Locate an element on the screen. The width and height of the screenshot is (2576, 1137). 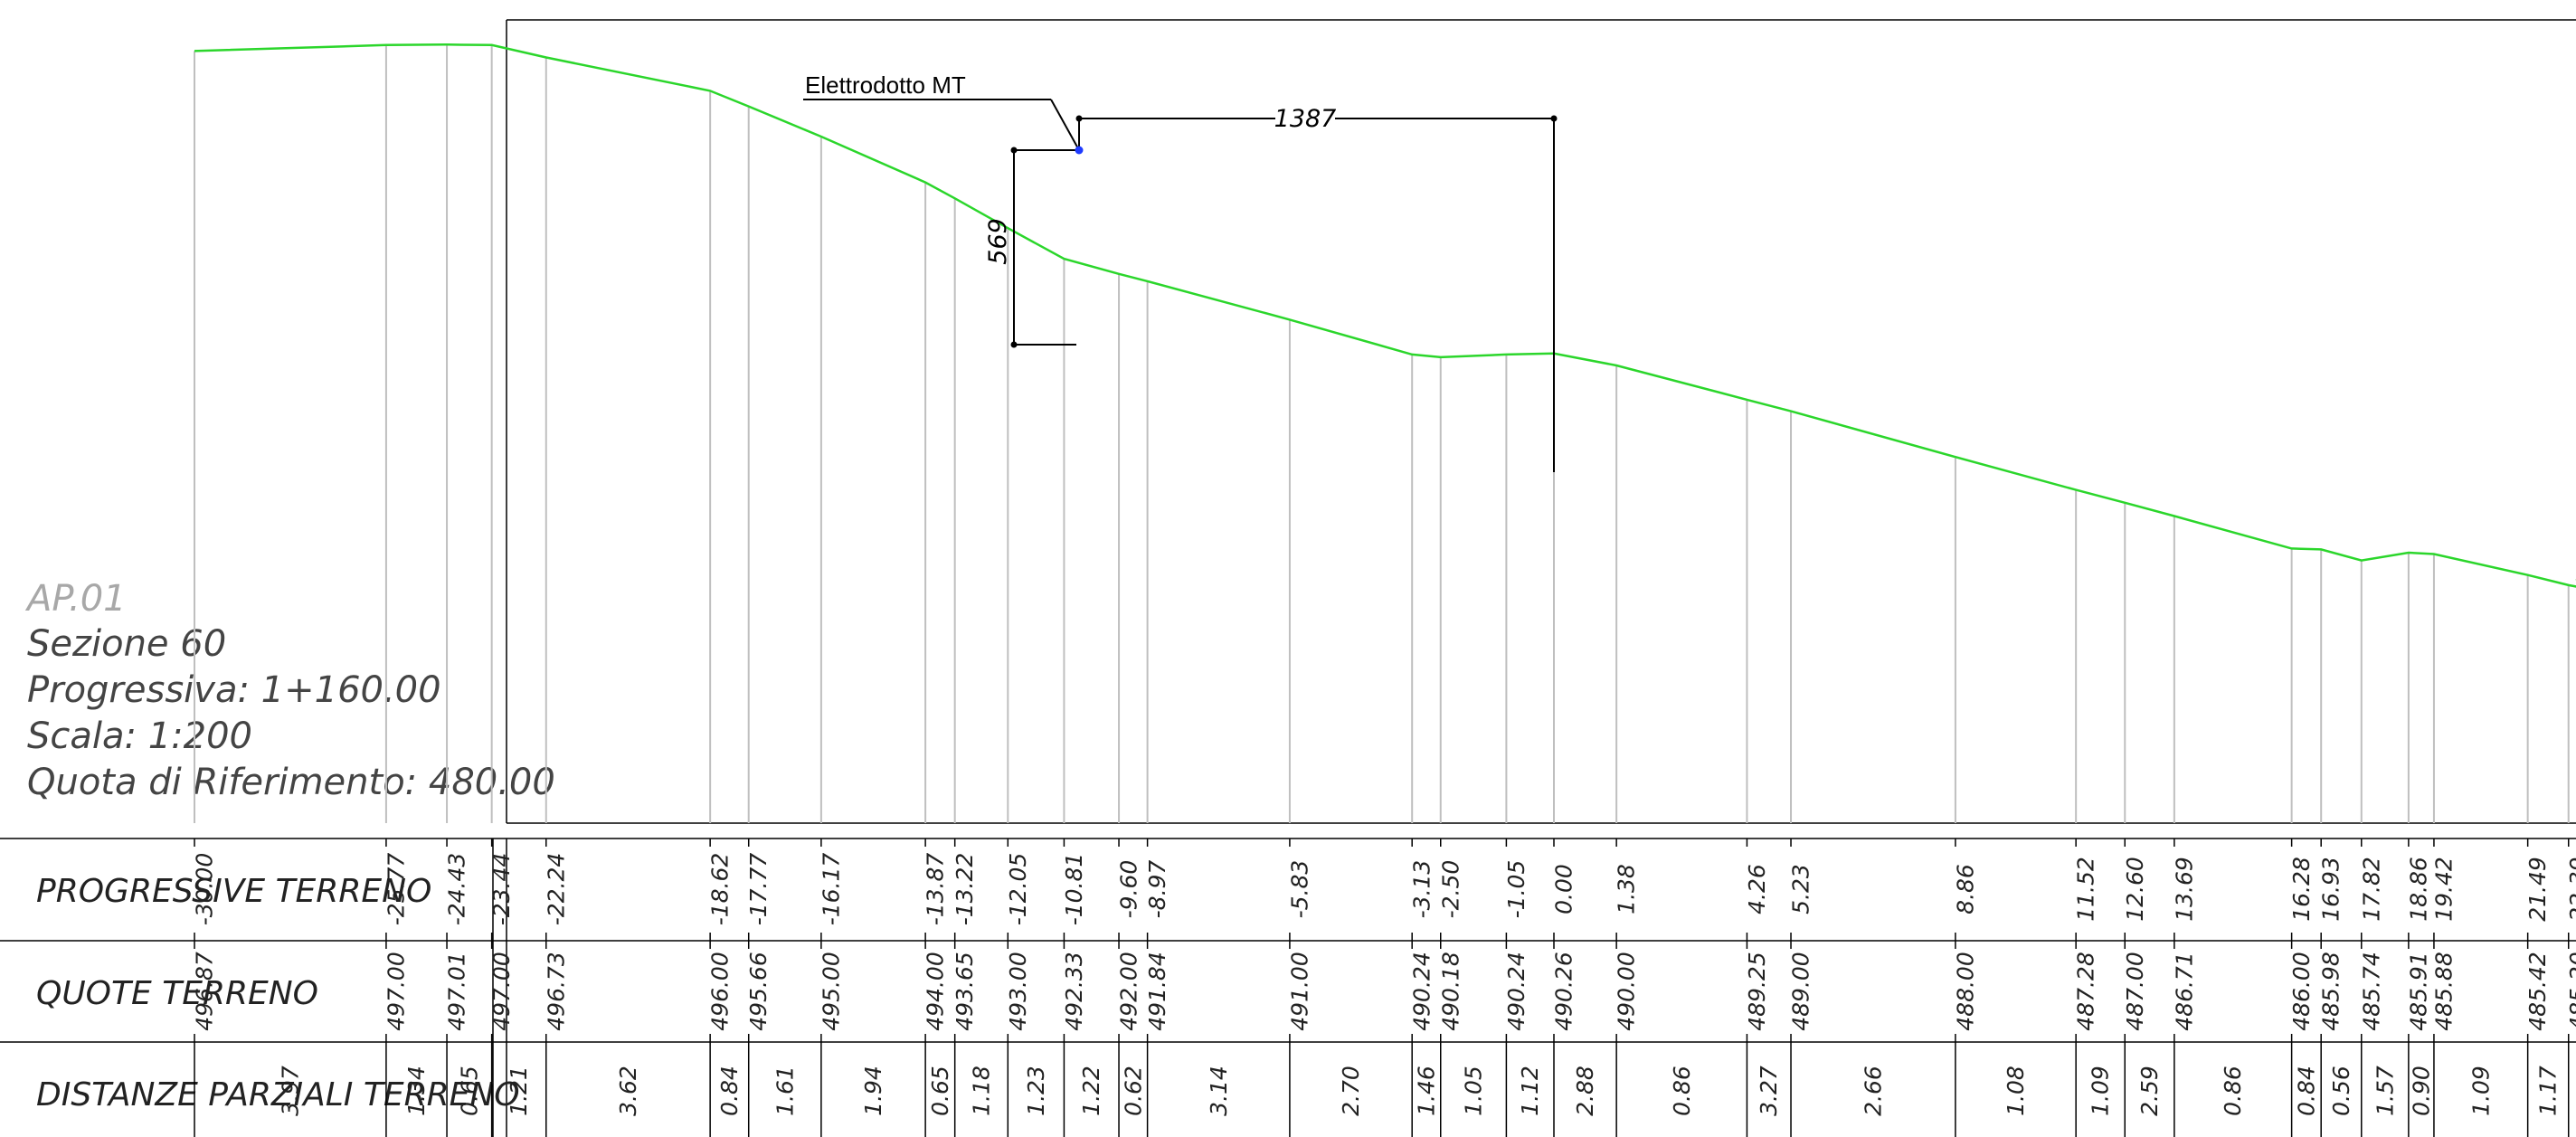
distance-value: 1.12 is located at coordinates (1530, 1091).